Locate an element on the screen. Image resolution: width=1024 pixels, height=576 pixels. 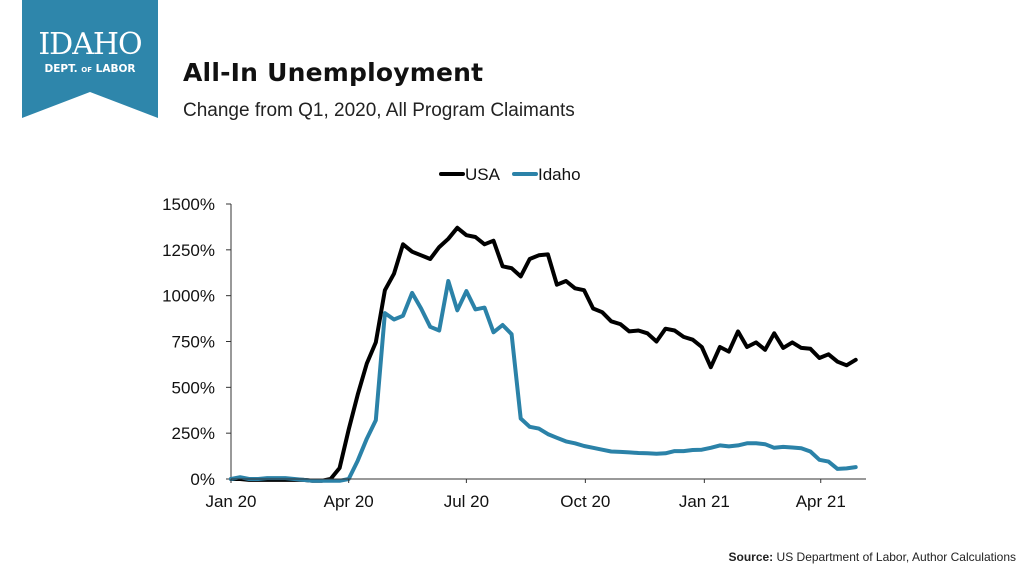
y-tick-label: 1250% is located at coordinates (188, 250).